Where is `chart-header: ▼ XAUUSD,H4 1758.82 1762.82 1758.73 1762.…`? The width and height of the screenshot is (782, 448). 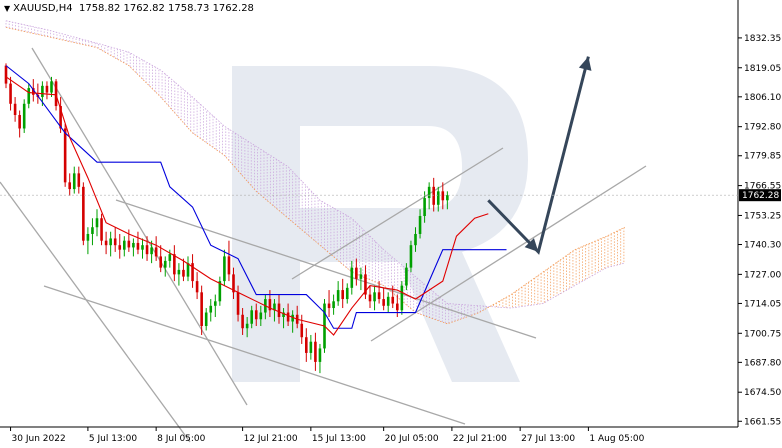 chart-header: ▼ XAUUSD,H4 1758.82 1762.82 1758.73 1762.… is located at coordinates (129, 8).